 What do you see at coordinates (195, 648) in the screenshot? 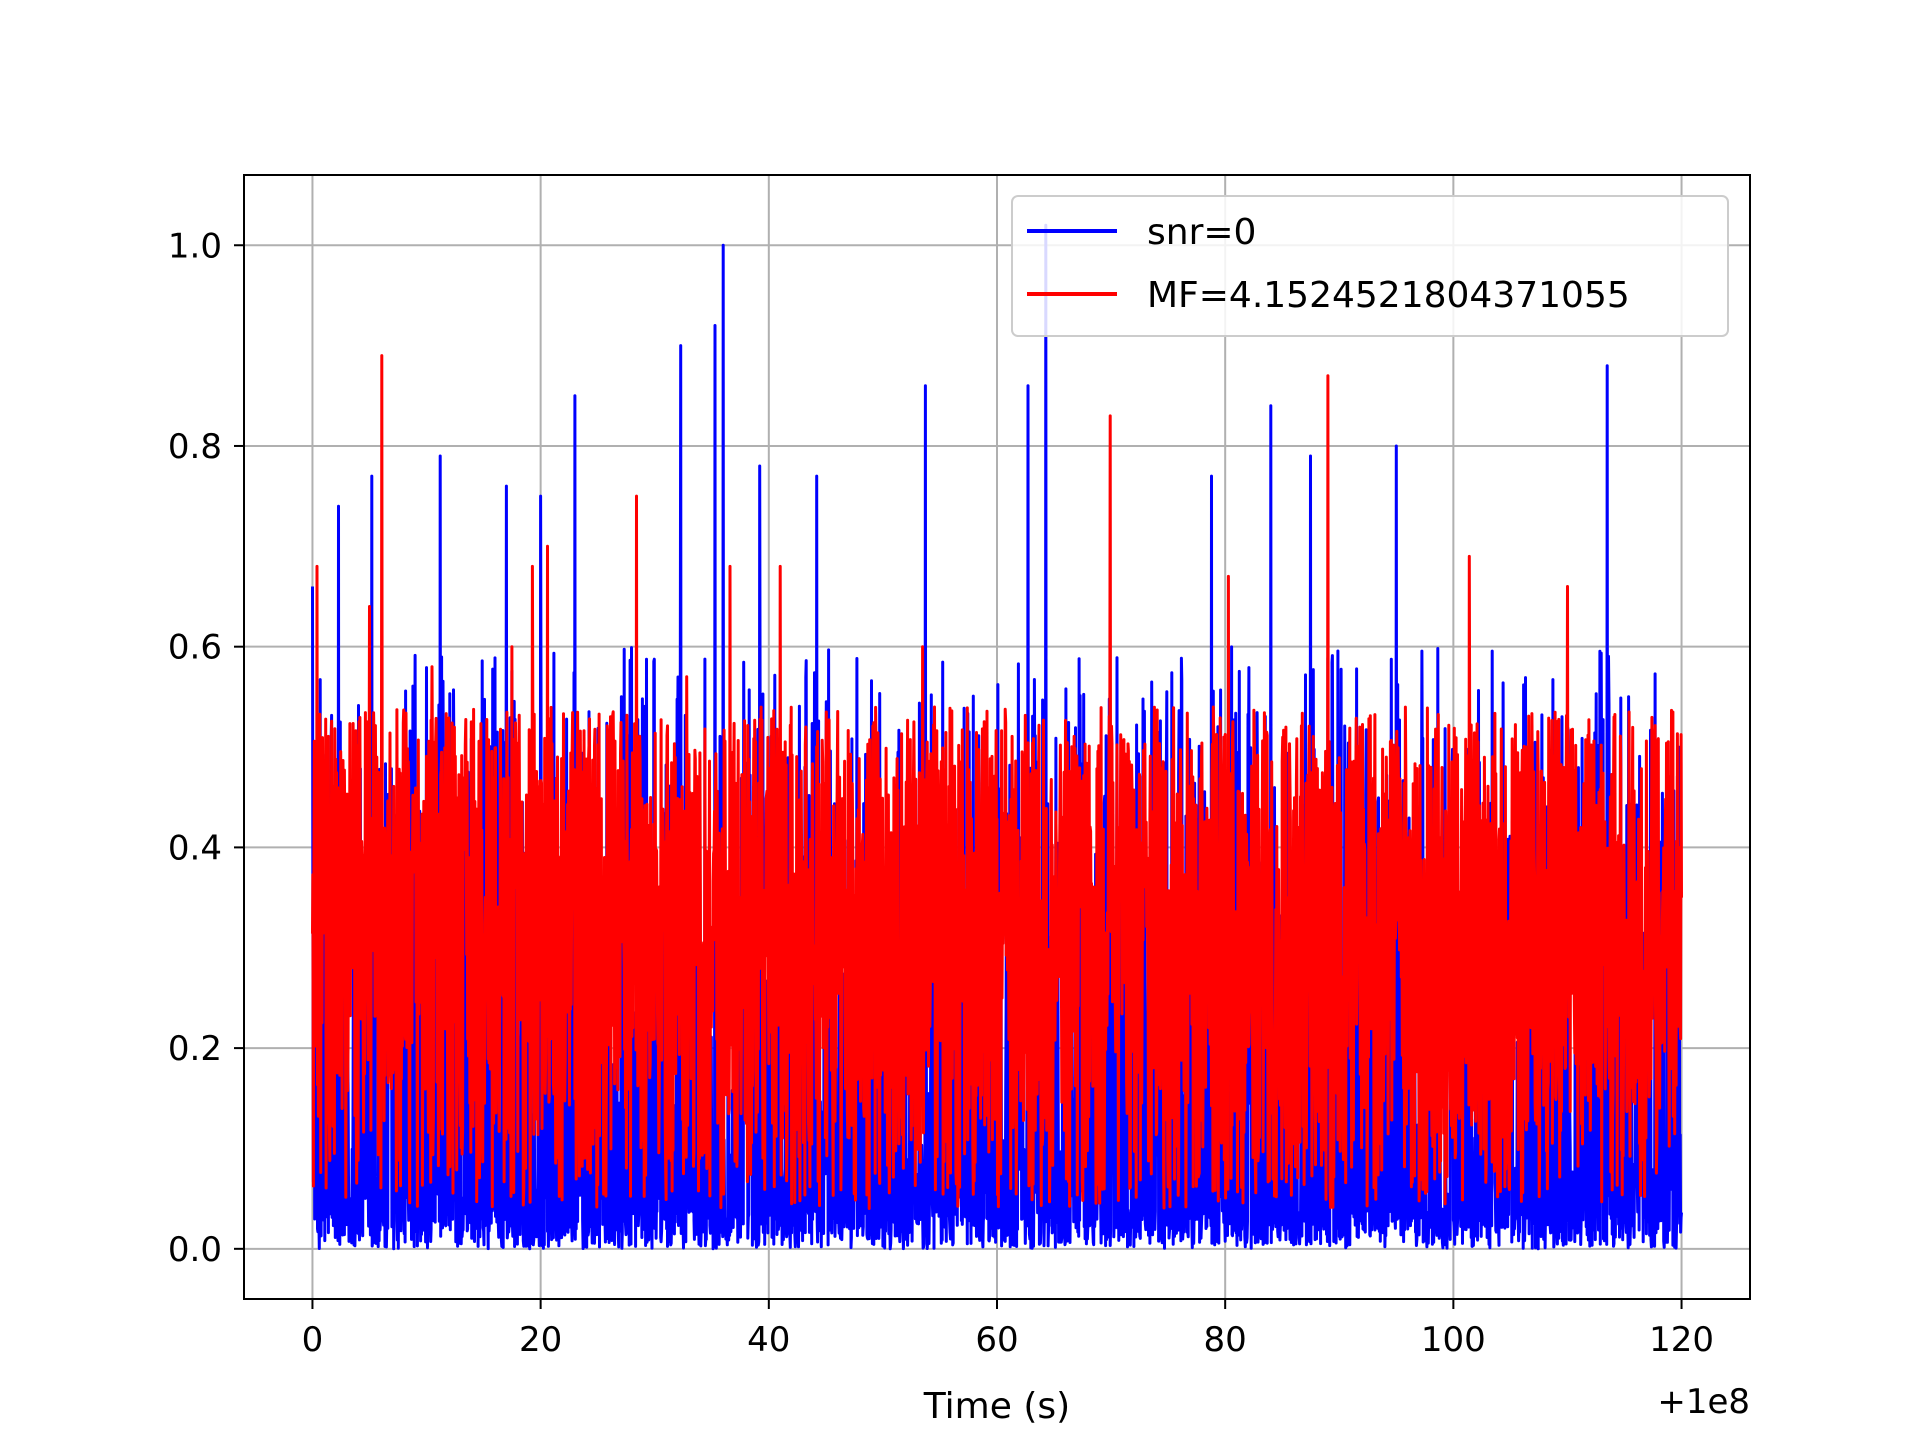
I see `y-tick-label: 0.6` at bounding box center [195, 648].